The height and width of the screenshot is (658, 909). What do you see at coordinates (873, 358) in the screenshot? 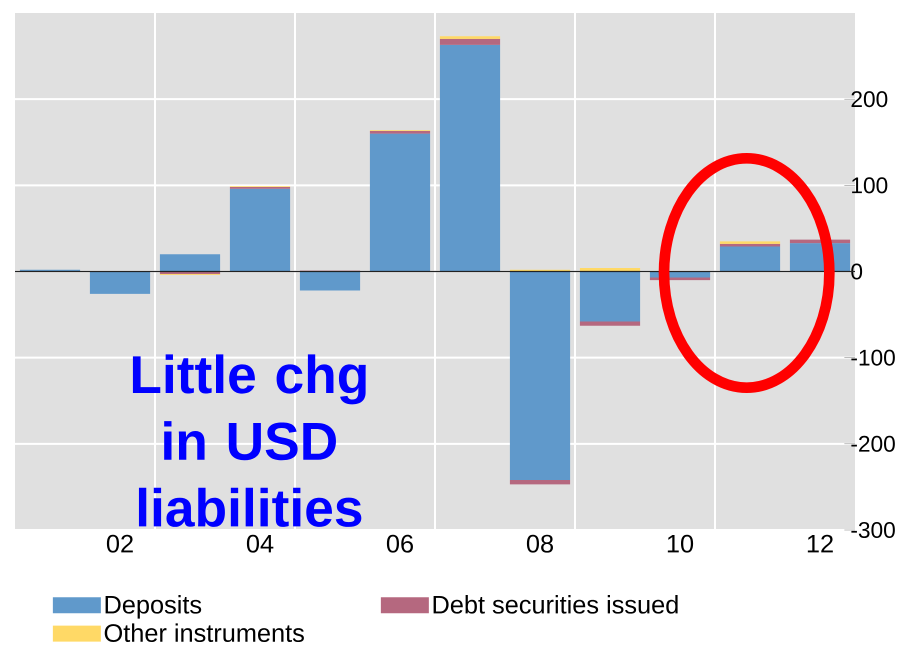
I see `y-tick-label: -100` at bounding box center [873, 358].